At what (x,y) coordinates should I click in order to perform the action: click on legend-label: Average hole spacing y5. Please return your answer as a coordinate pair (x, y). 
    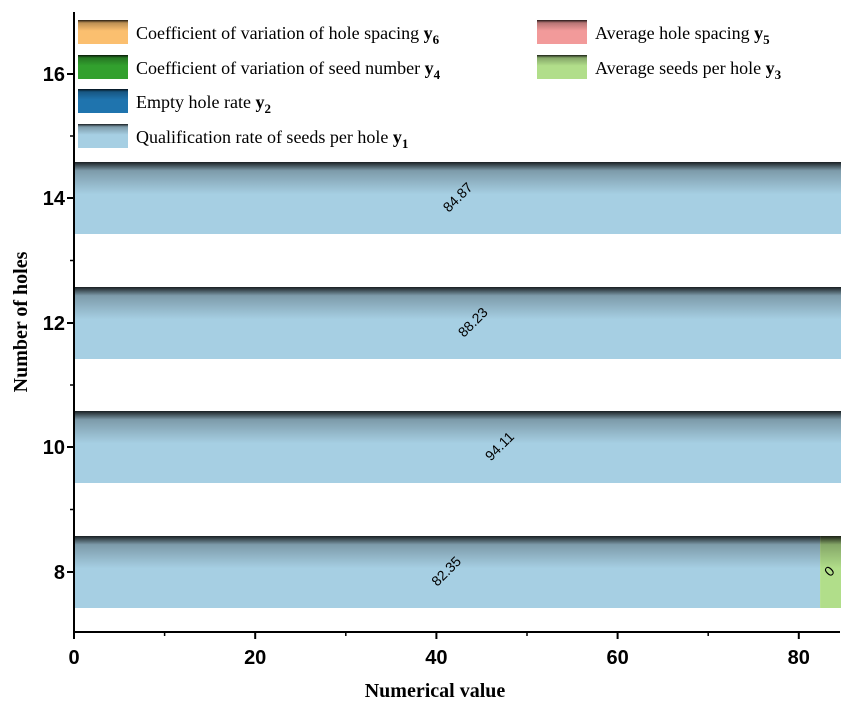
    Looking at the image, I should click on (682, 35).